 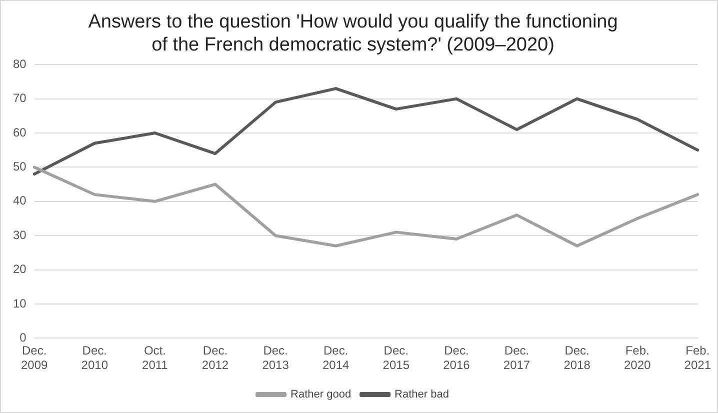 I want to click on y-tick-label: 20, so click(x=19, y=269).